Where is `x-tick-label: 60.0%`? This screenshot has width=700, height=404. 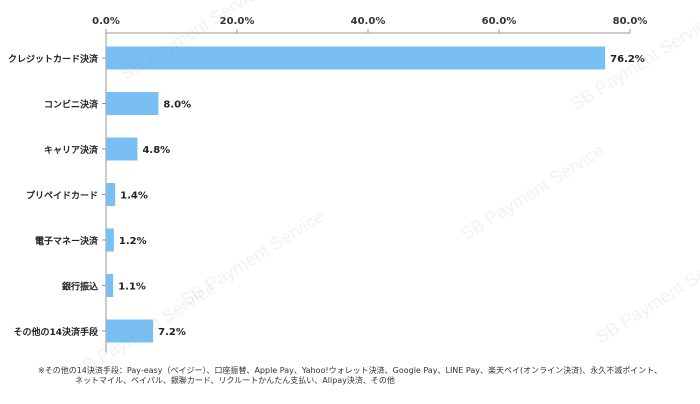 x-tick-label: 60.0% is located at coordinates (499, 21).